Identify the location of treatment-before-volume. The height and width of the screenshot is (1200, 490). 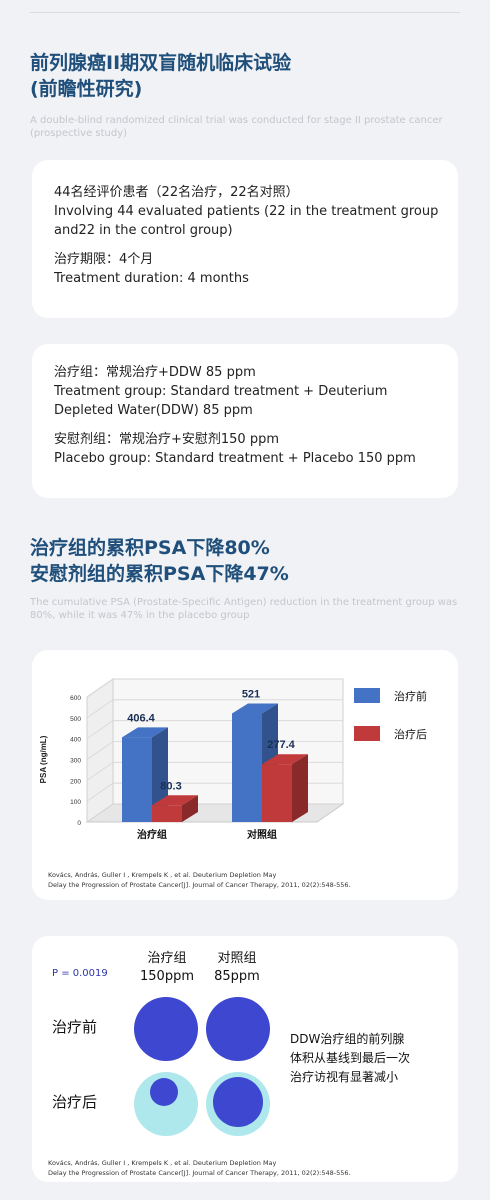
(166, 1029).